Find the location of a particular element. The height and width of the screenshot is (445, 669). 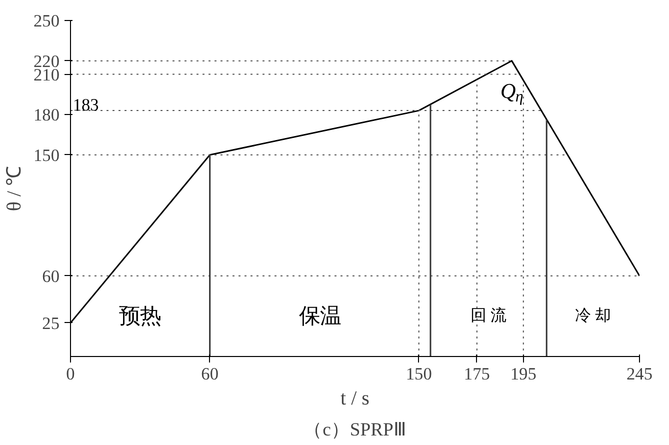

y-tick-label: 60 is located at coordinates (51, 276).